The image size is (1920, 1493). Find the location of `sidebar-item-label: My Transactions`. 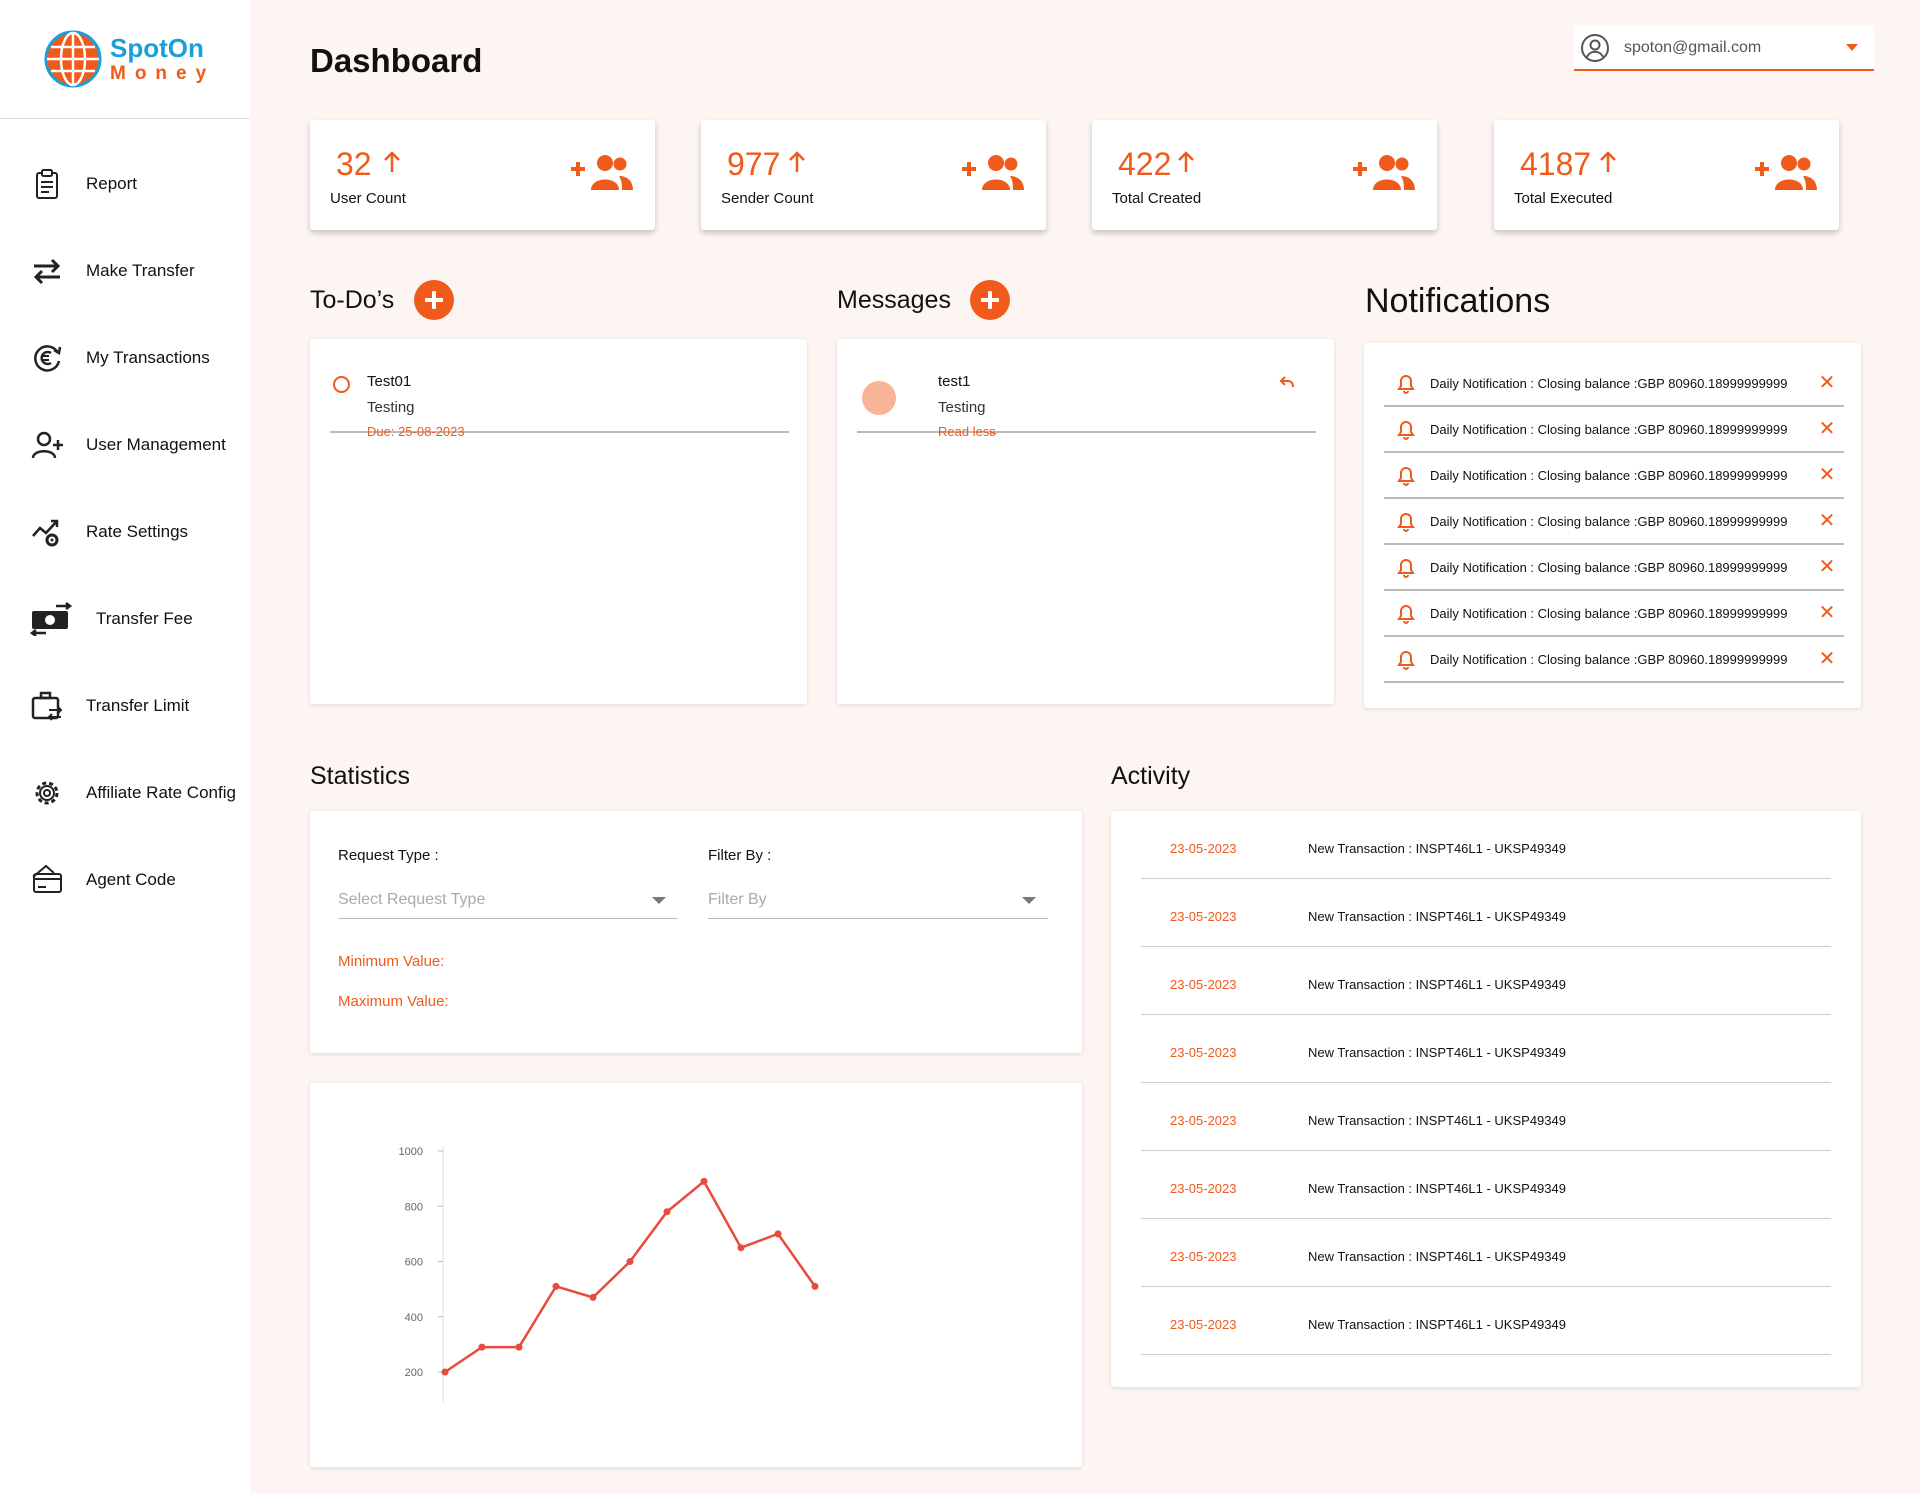

sidebar-item-label: My Transactions is located at coordinates (148, 357).